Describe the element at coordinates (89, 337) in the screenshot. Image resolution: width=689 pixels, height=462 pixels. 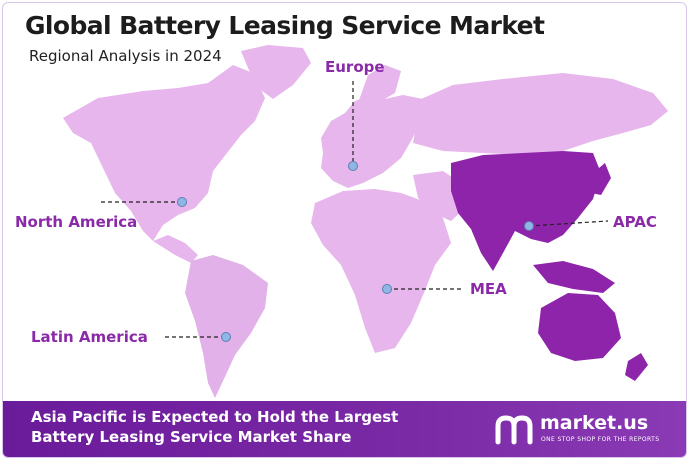
I see `latin-america-label: Latin America` at that location.